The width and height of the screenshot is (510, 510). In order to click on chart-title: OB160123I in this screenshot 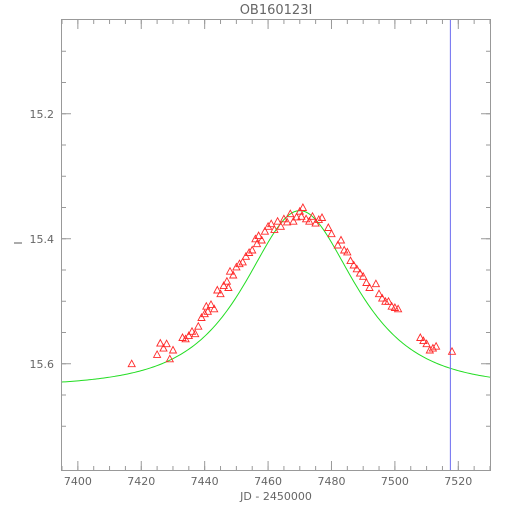, I will do `click(276, 10)`.